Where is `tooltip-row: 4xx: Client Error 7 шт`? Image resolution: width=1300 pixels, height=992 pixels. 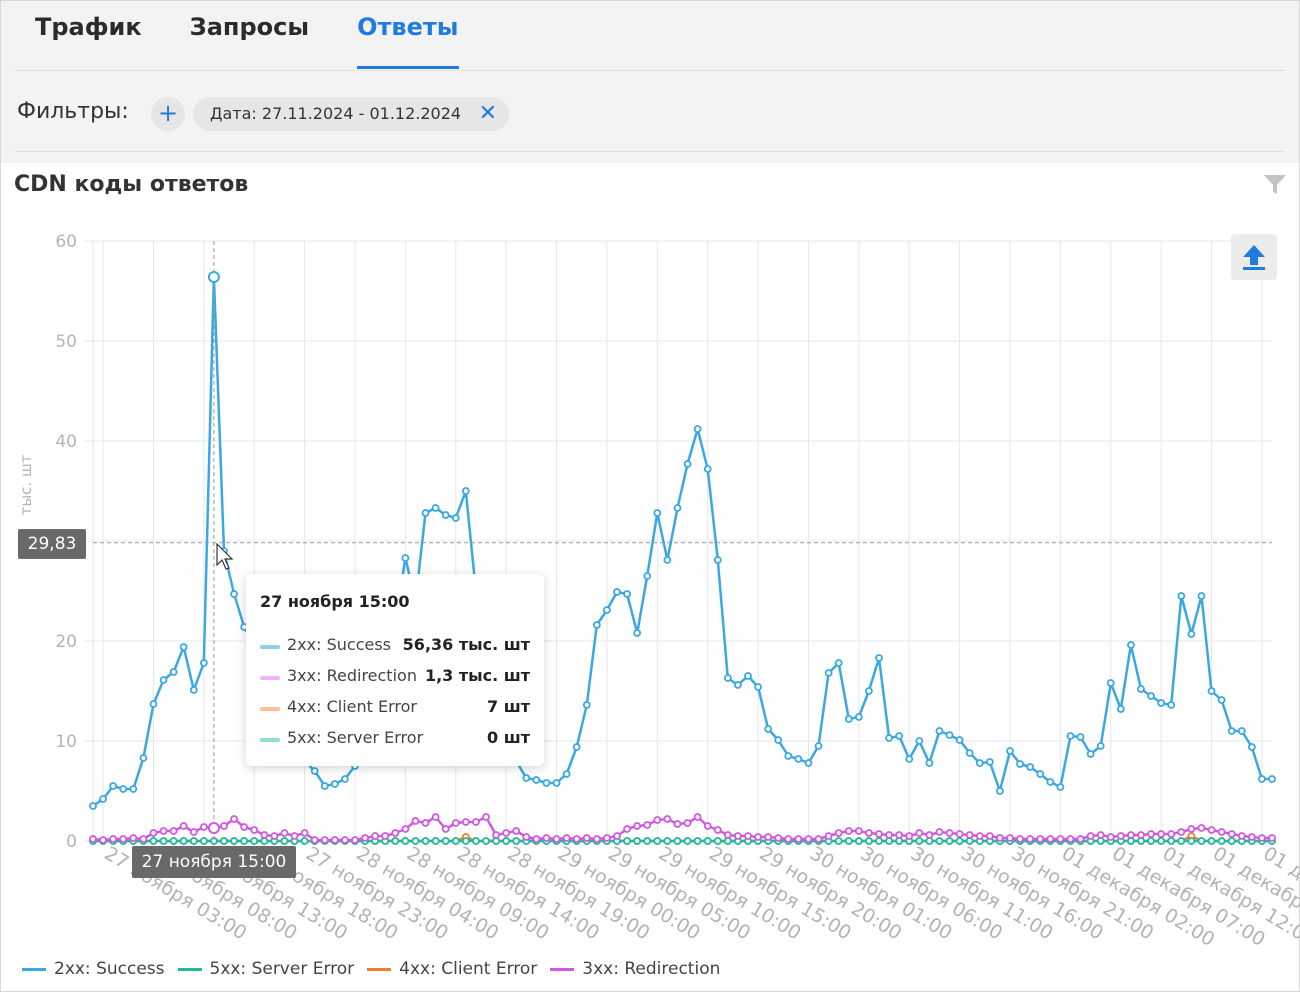 tooltip-row: 4xx: Client Error 7 шт is located at coordinates (395, 708).